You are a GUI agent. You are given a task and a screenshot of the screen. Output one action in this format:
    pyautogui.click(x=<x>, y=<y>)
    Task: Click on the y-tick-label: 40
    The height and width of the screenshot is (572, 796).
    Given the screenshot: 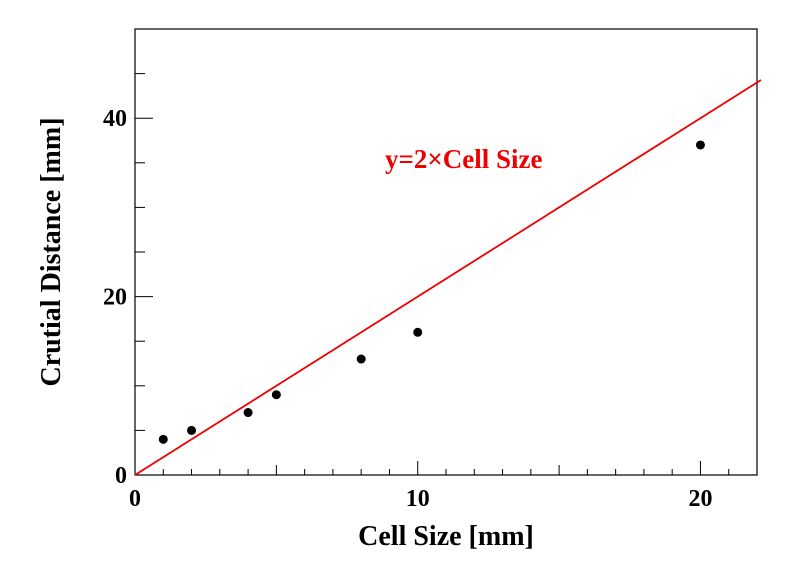 What is the action you would take?
    pyautogui.click(x=115, y=119)
    